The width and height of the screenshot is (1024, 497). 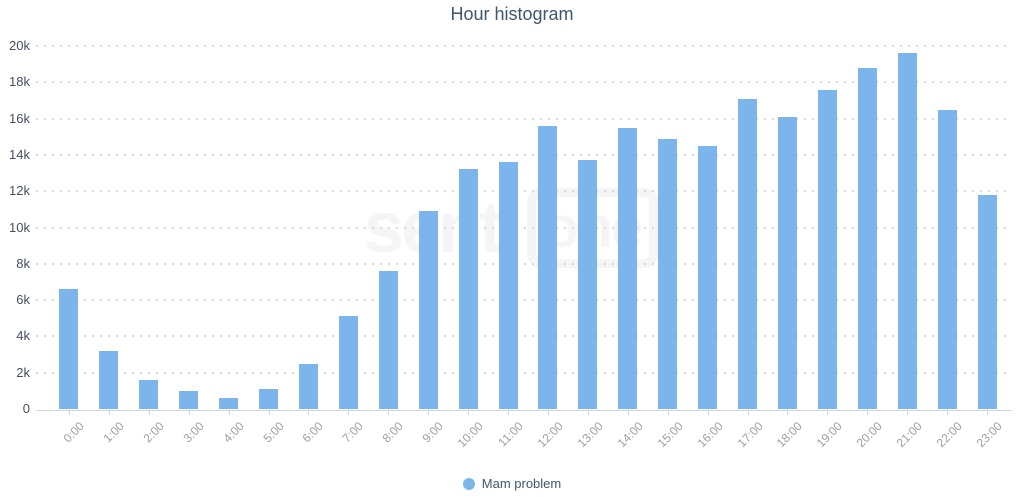 What do you see at coordinates (867, 238) in the screenshot?
I see `bar-20:00` at bounding box center [867, 238].